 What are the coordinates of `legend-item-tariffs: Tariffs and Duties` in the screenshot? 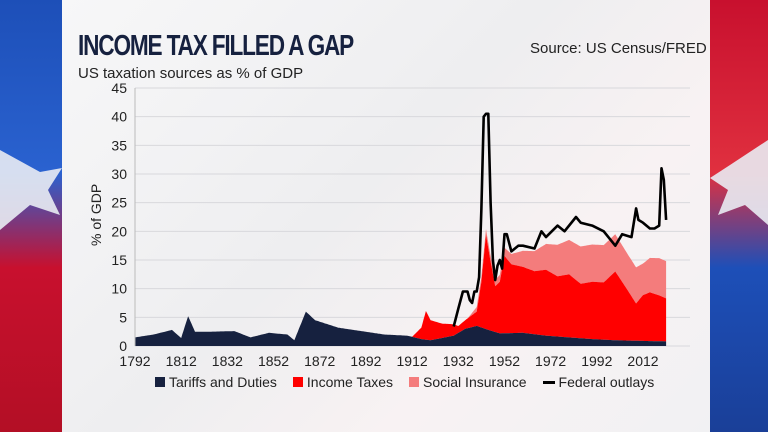 It's located at (216, 382).